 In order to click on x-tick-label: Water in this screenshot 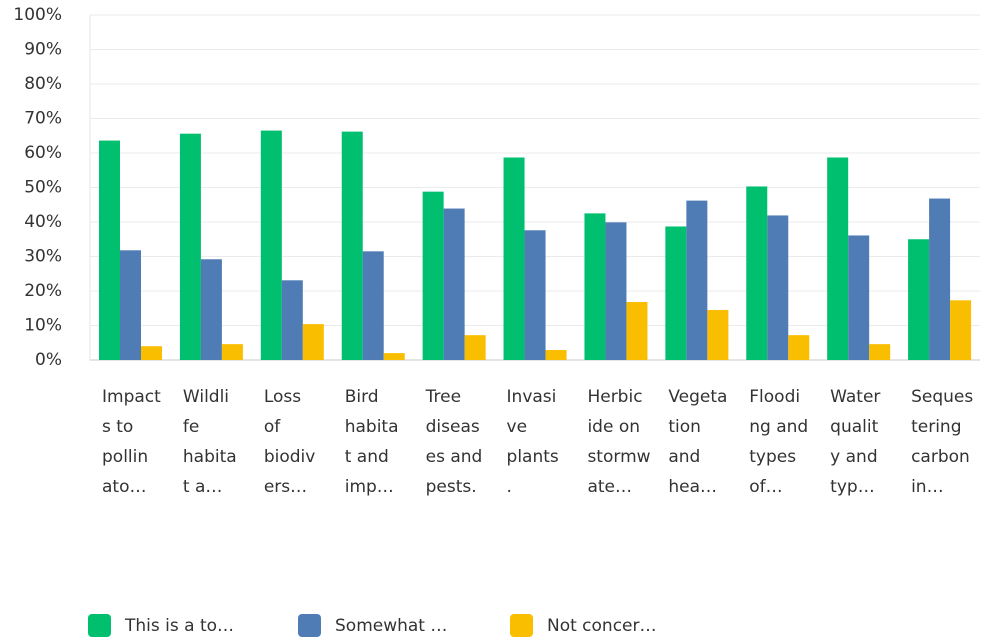, I will do `click(855, 397)`.